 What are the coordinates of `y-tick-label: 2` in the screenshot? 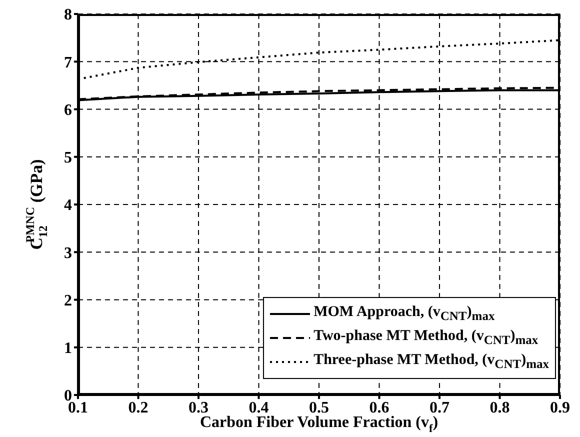 It's located at (68, 301).